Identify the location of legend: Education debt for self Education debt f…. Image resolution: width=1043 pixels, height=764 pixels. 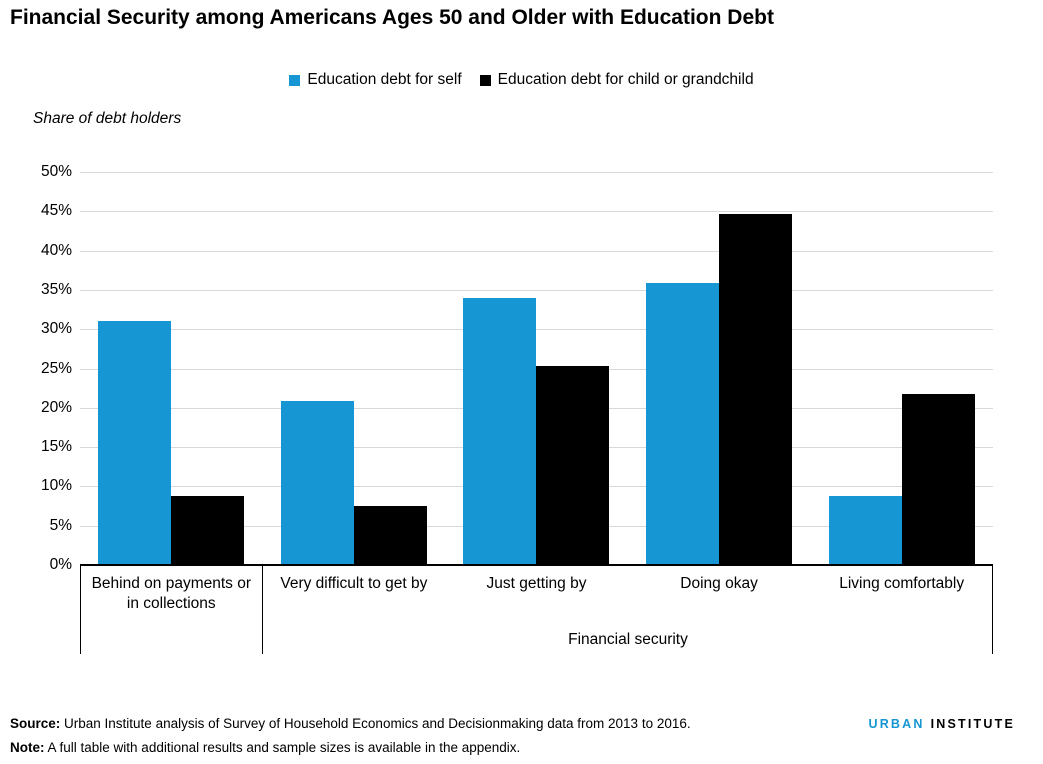
(521, 80).